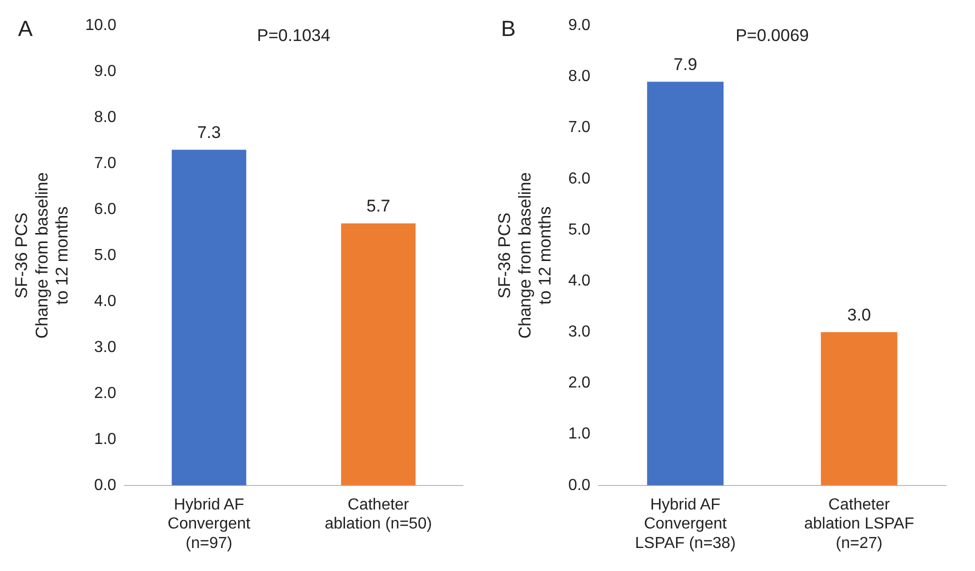 The width and height of the screenshot is (975, 571). Describe the element at coordinates (209, 132) in the screenshot. I see `data-label: 7.3` at that location.